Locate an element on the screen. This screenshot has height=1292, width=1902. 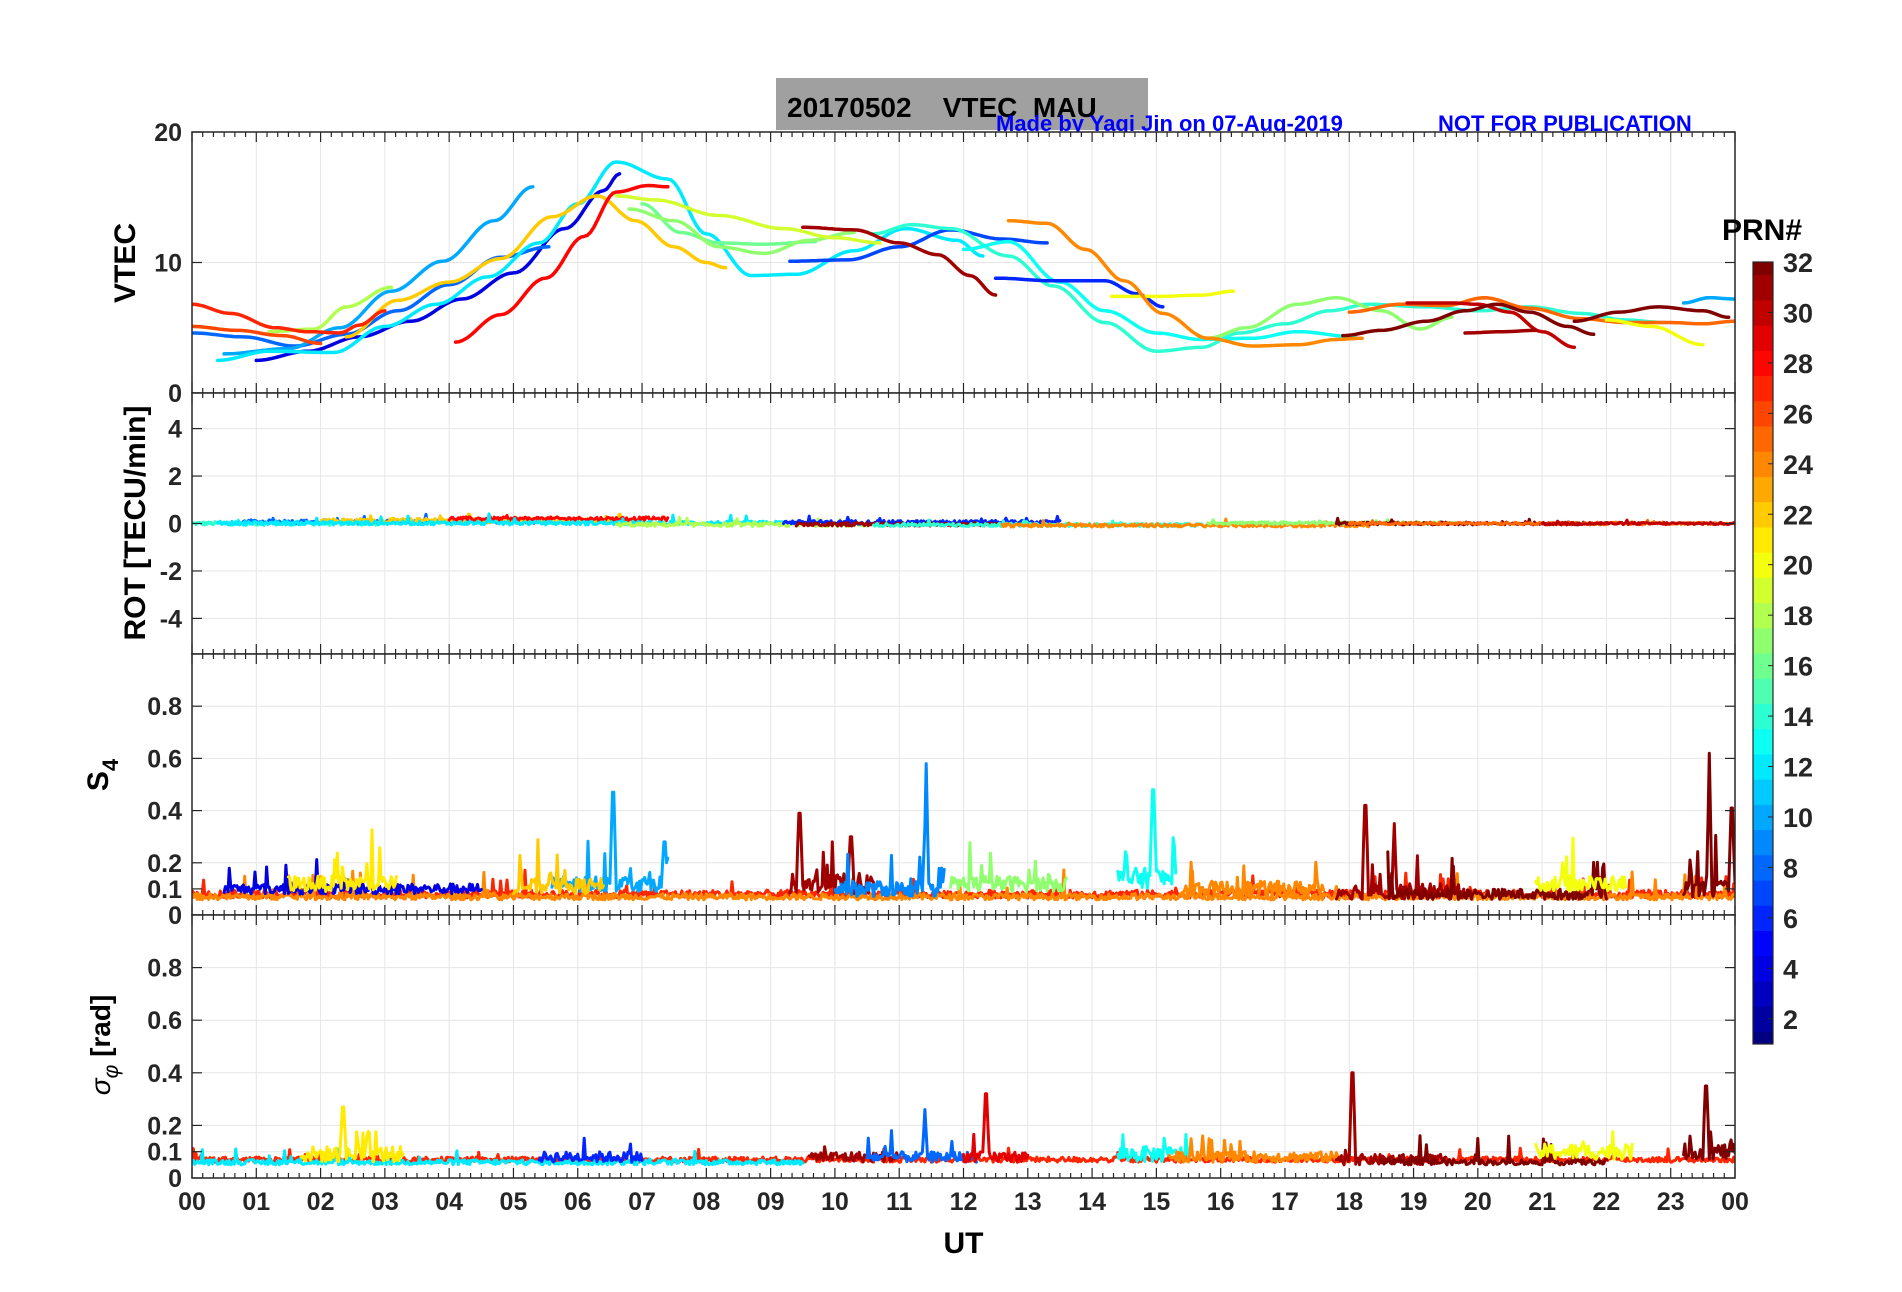
title-box is located at coordinates (962, 104).